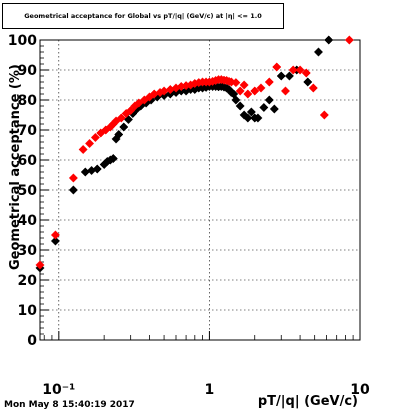 The width and height of the screenshot is (400, 414). I want to click on x-axis-label: pT/|q| (GeV/c), so click(308, 401).